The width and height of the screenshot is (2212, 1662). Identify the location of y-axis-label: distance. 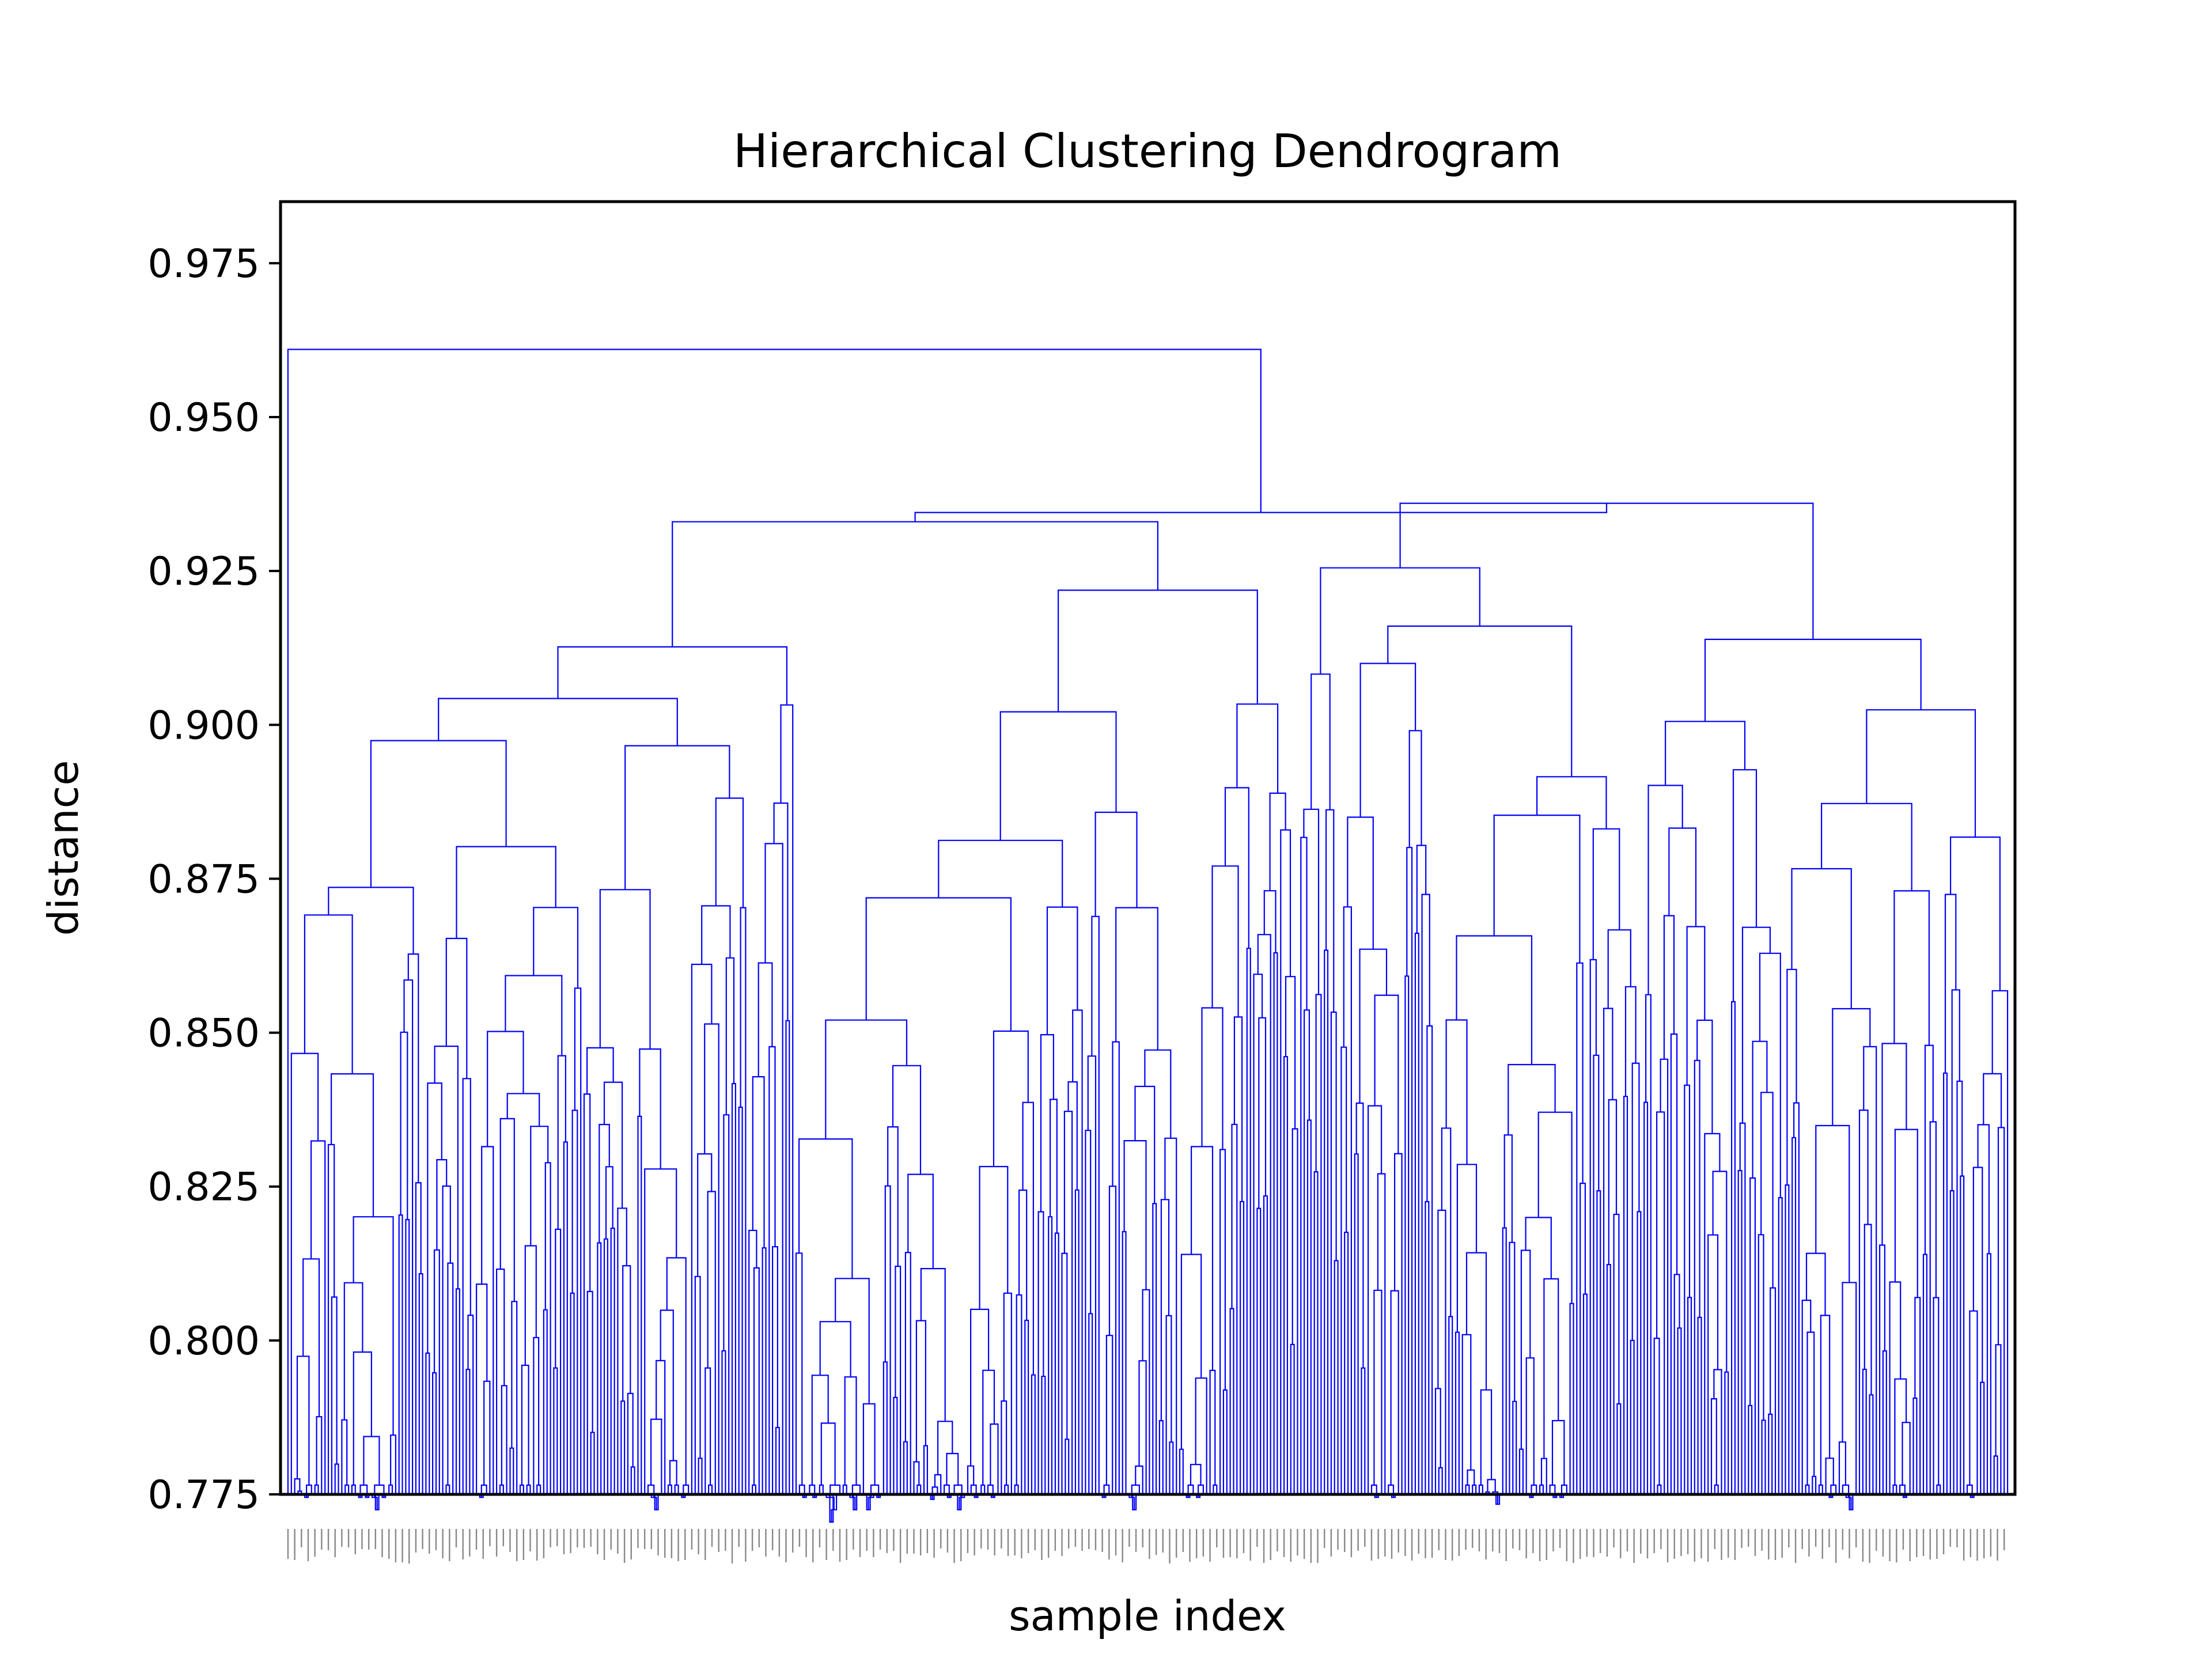
(63, 848).